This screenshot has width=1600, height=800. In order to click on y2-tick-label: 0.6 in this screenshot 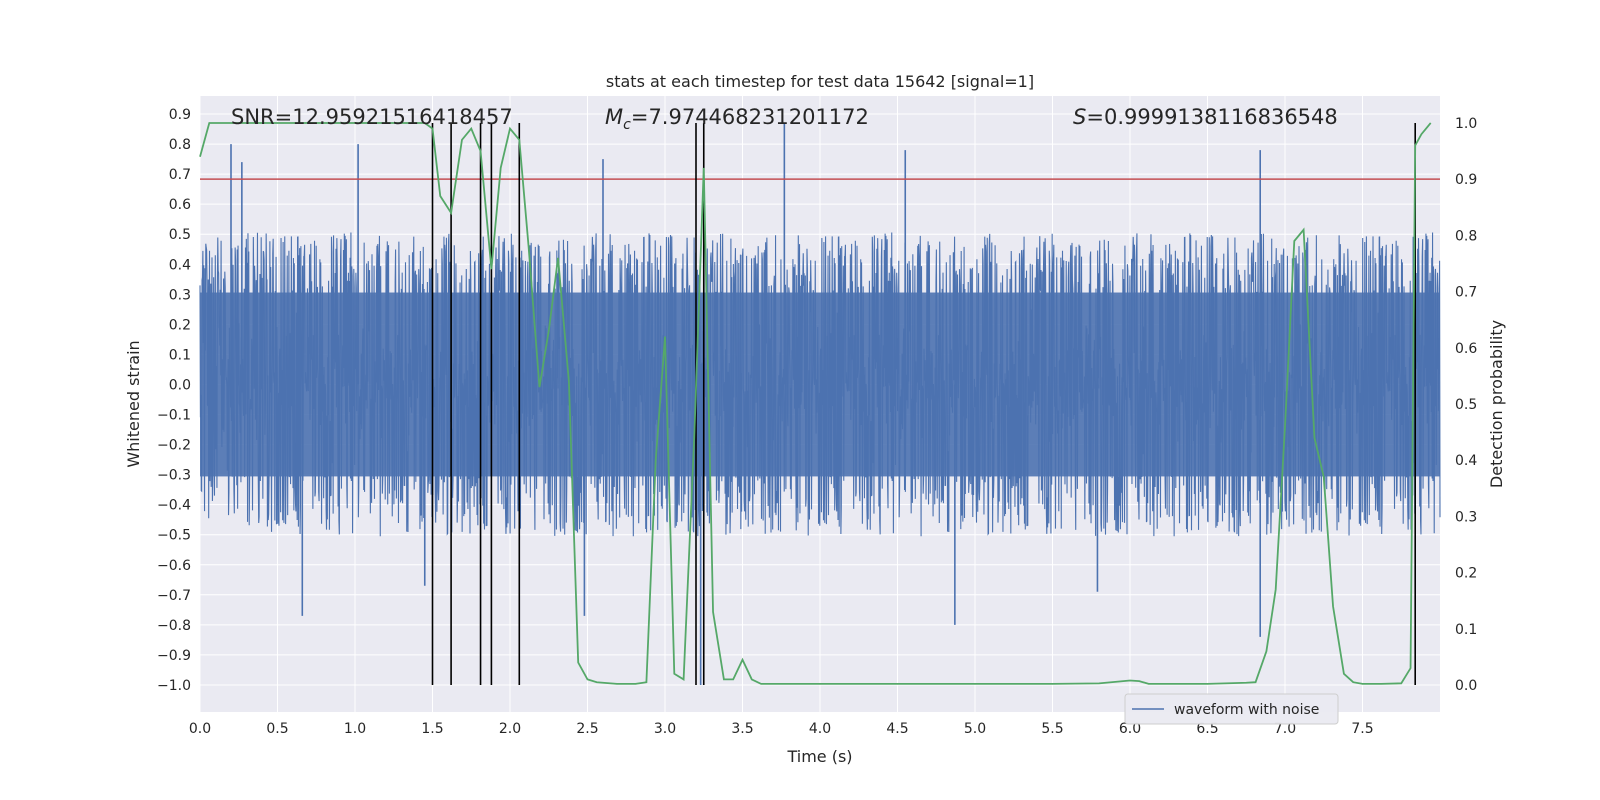, I will do `click(1466, 349)`.